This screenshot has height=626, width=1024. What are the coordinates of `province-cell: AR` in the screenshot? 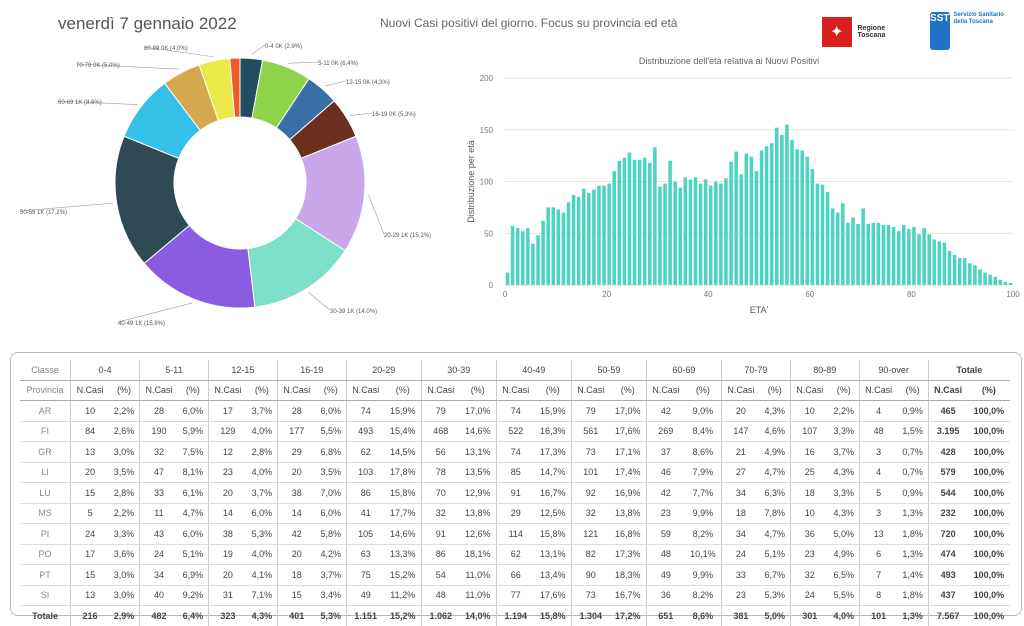 It's located at (45, 411).